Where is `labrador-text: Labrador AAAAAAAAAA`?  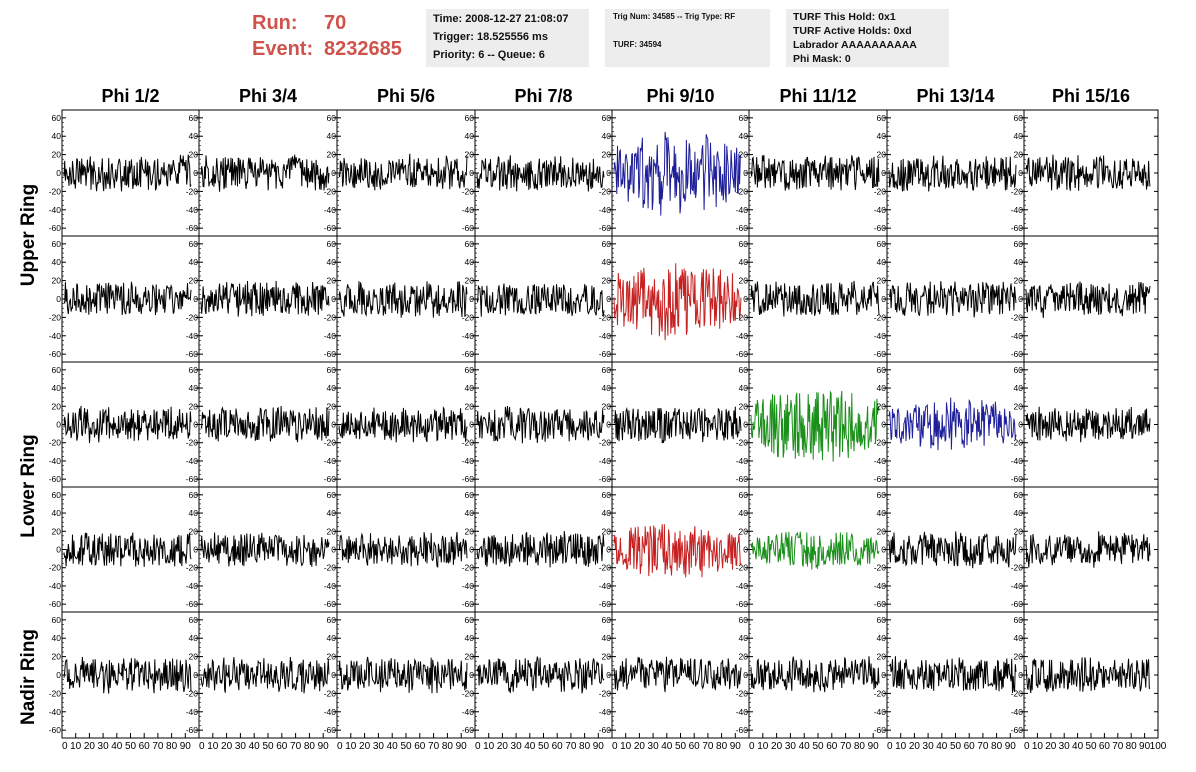
labrador-text: Labrador AAAAAAAAAA is located at coordinates (855, 45).